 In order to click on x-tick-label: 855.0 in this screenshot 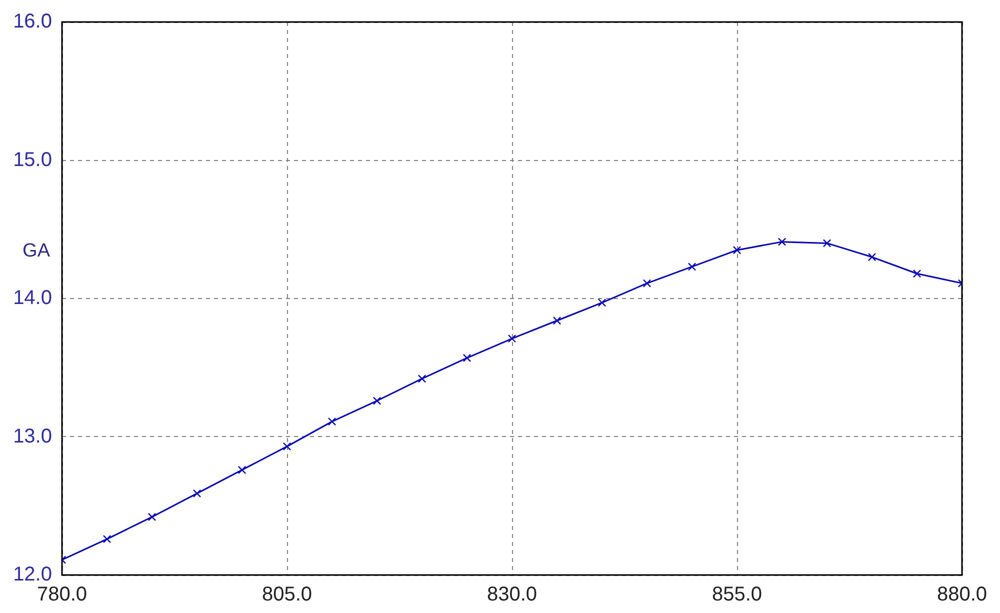, I will do `click(737, 595)`.